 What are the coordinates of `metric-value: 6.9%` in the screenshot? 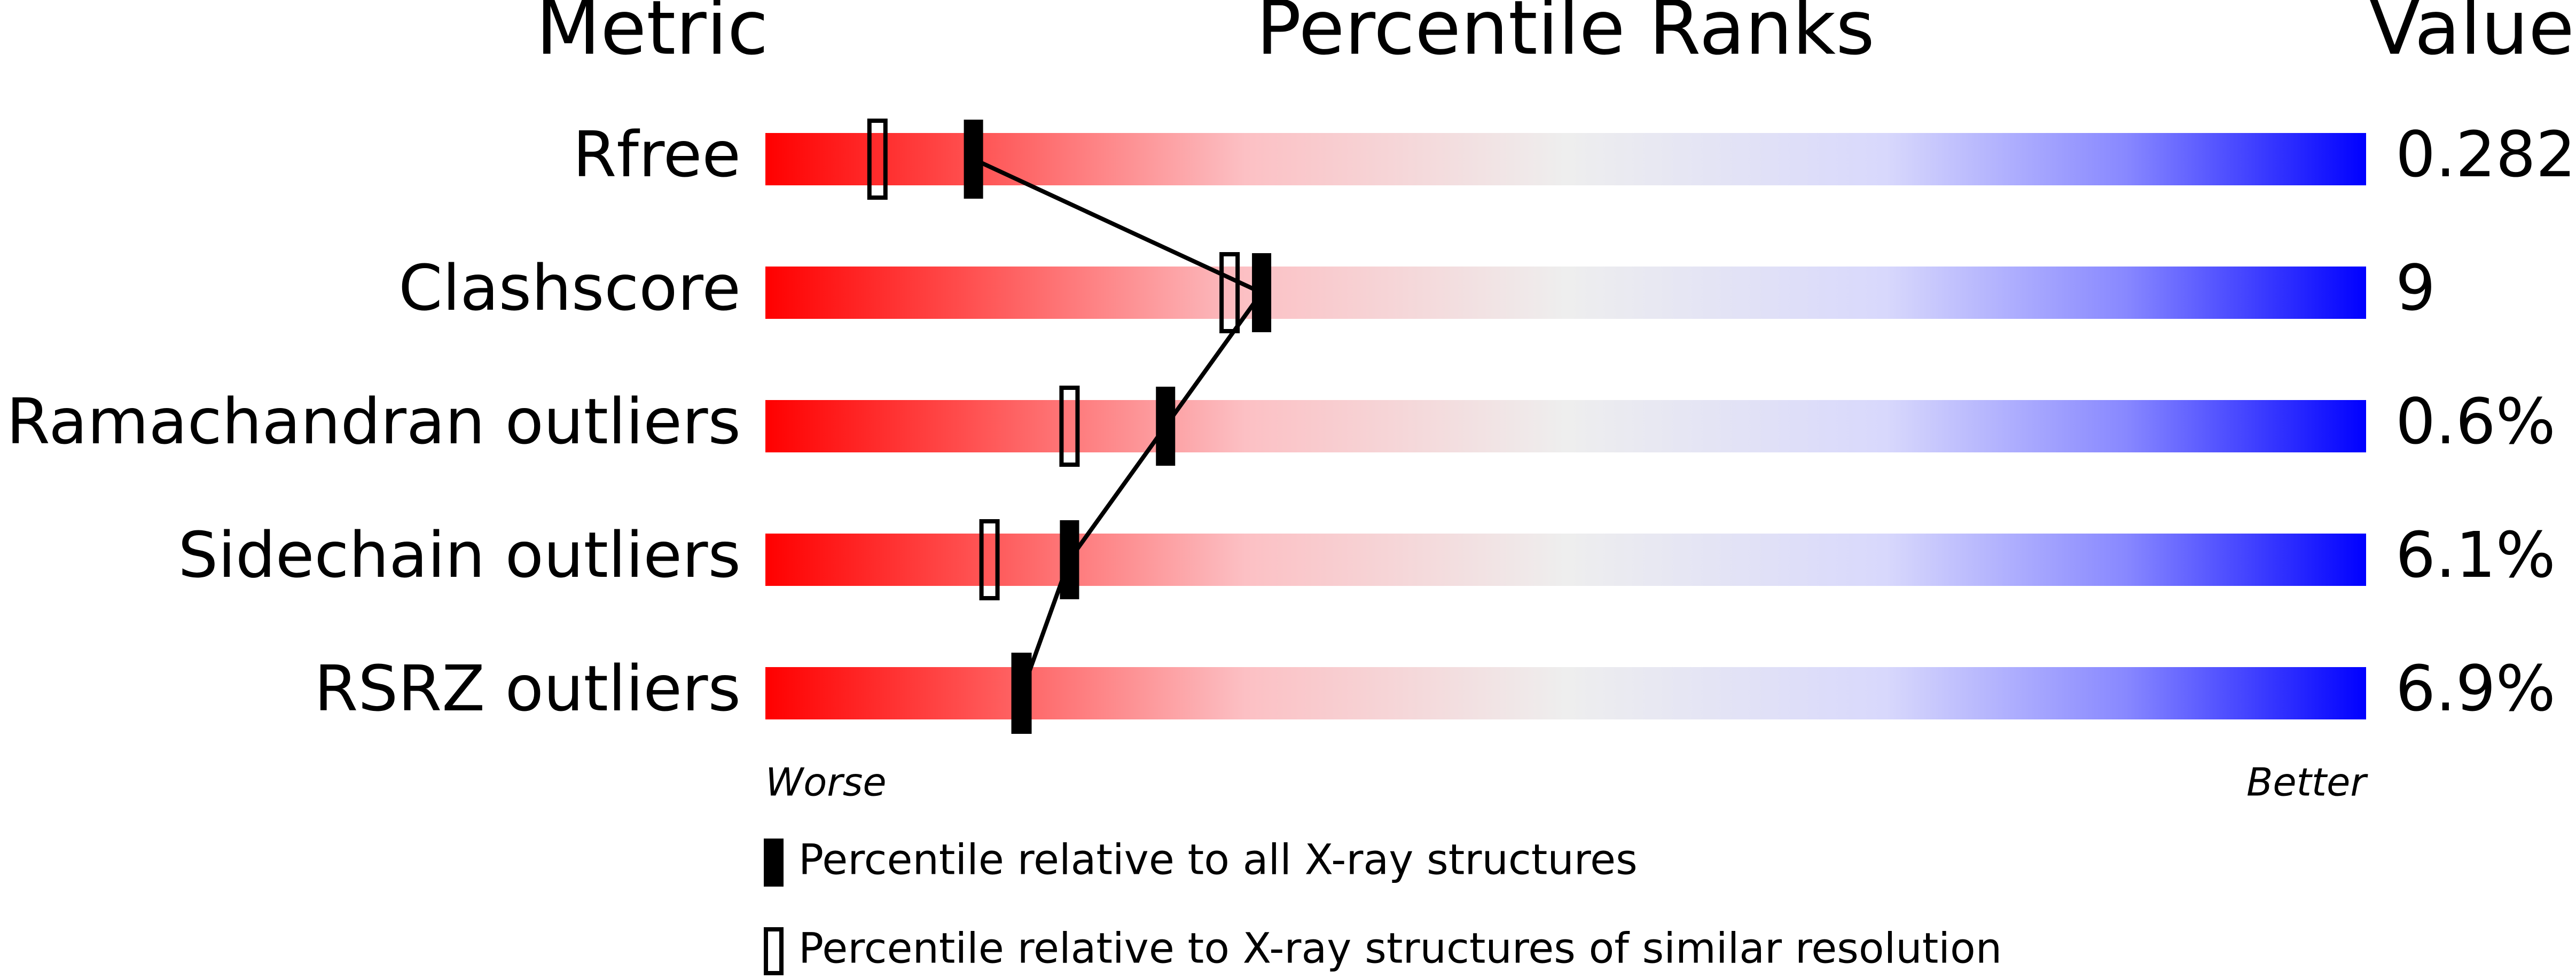 It's located at (2475, 688).